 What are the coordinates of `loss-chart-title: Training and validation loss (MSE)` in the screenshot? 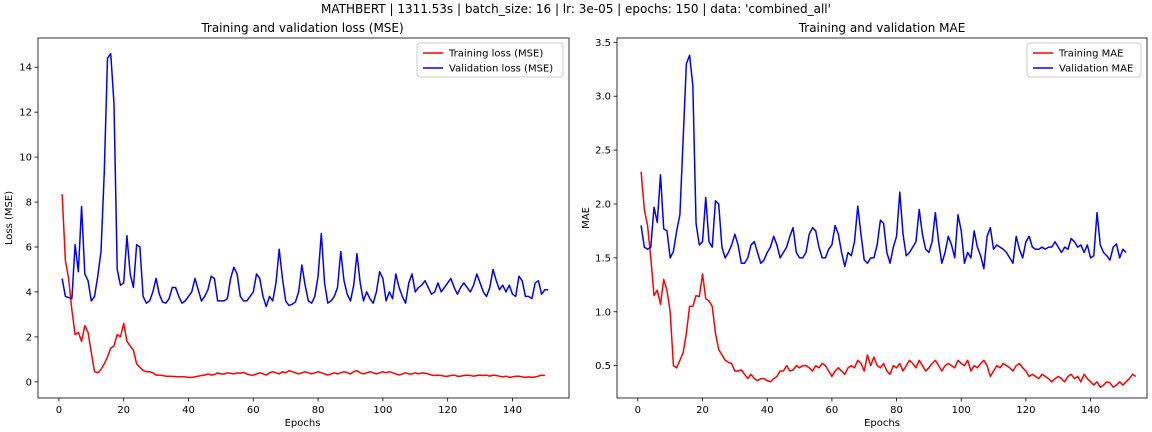 It's located at (301, 28).